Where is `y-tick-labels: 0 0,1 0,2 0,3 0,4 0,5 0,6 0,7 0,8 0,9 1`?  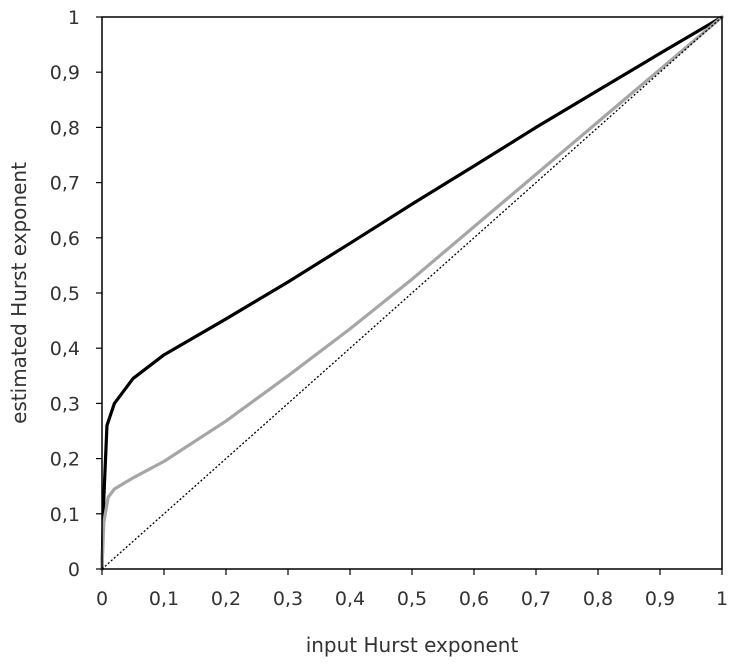 y-tick-labels: 0 0,1 0,2 0,3 0,4 0,5 0,6 0,7 0,8 0,9 1 is located at coordinates (65, 294).